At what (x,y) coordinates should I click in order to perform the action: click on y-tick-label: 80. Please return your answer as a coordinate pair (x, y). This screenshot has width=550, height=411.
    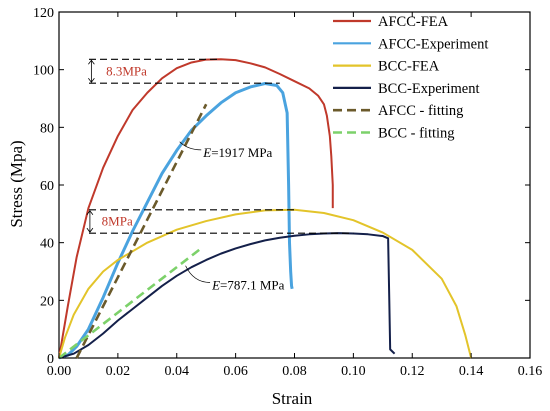
    Looking at the image, I should click on (47, 128).